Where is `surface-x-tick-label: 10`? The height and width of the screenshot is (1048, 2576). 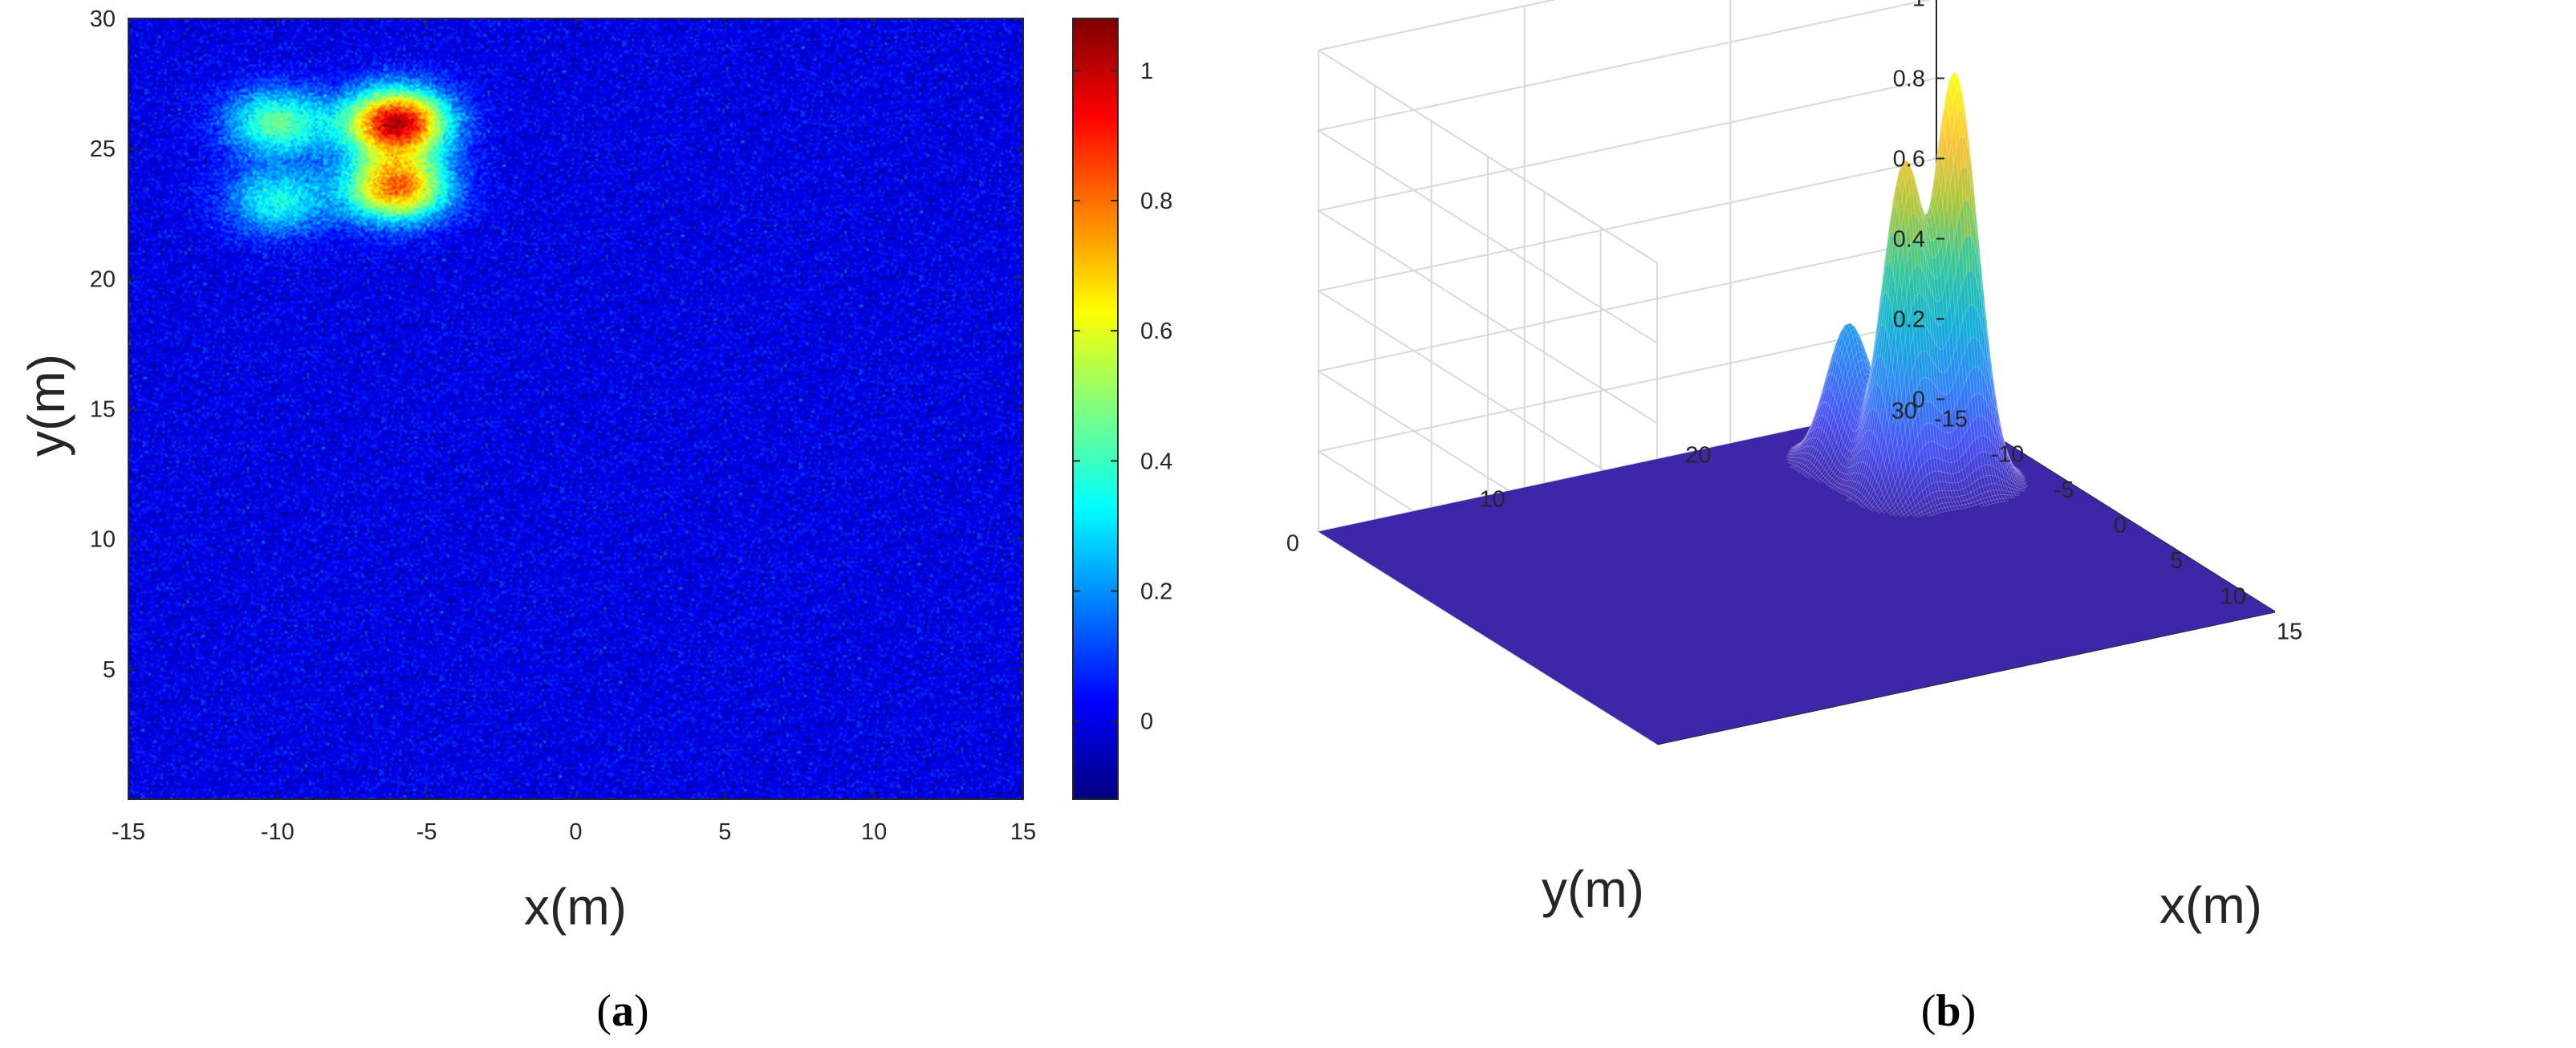 surface-x-tick-label: 10 is located at coordinates (2233, 596).